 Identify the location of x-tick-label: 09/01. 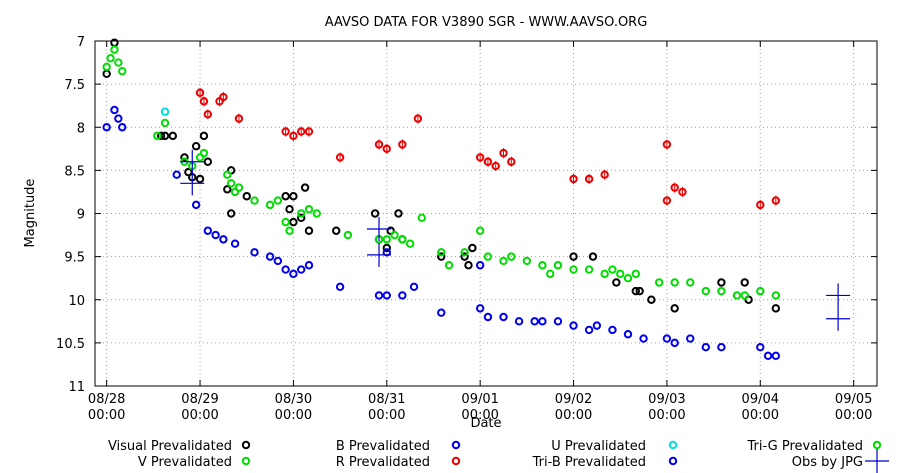
(479, 399).